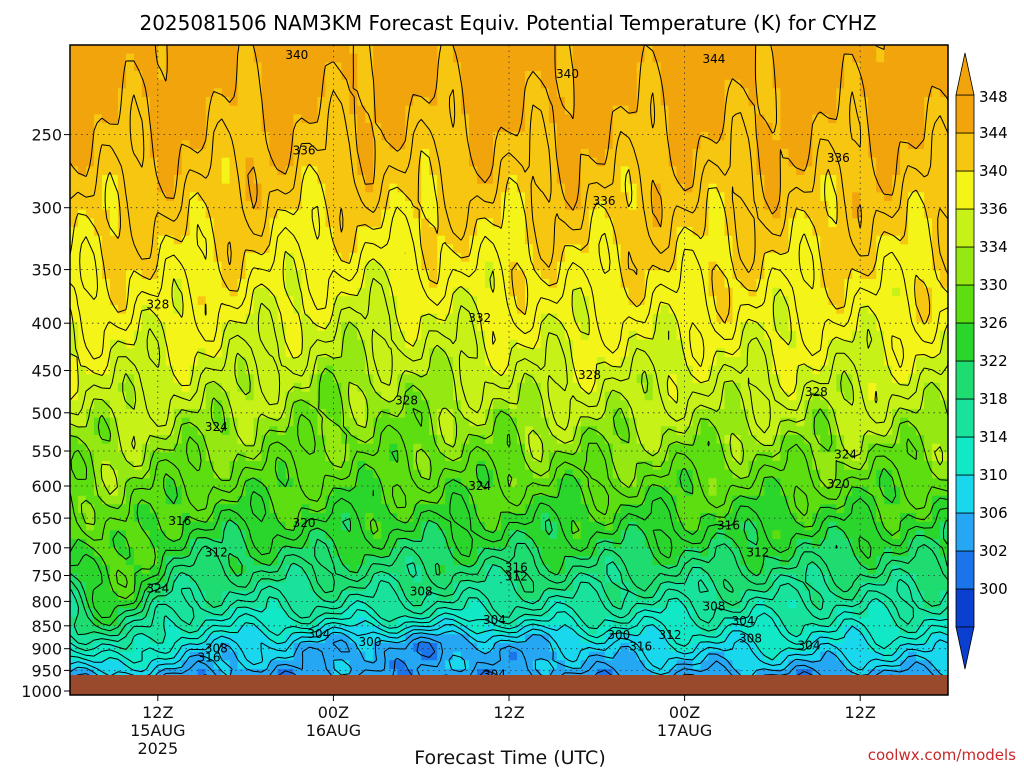 The width and height of the screenshot is (1024, 768). Describe the element at coordinates (993, 209) in the screenshot. I see `colorbar-label: 336` at that location.